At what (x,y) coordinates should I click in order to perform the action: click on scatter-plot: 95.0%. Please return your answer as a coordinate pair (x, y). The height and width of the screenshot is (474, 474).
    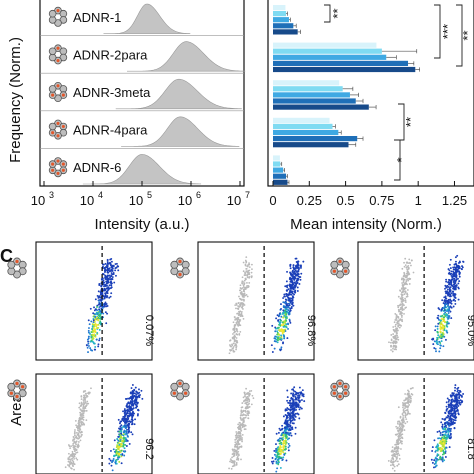
    Looking at the image, I should click on (402, 301).